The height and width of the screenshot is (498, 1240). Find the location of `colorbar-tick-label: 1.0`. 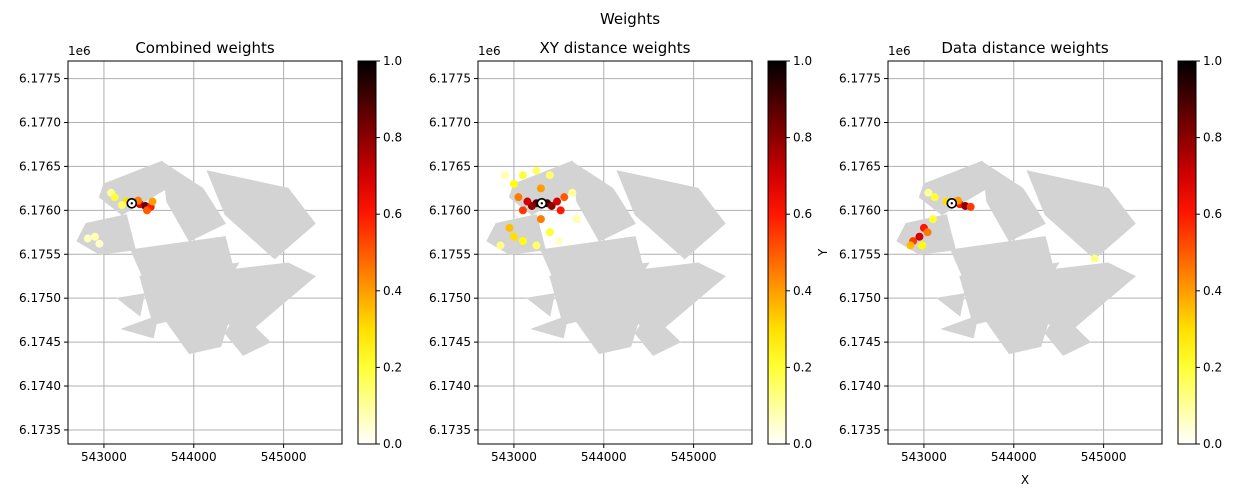

colorbar-tick-label: 1.0 is located at coordinates (802, 61).